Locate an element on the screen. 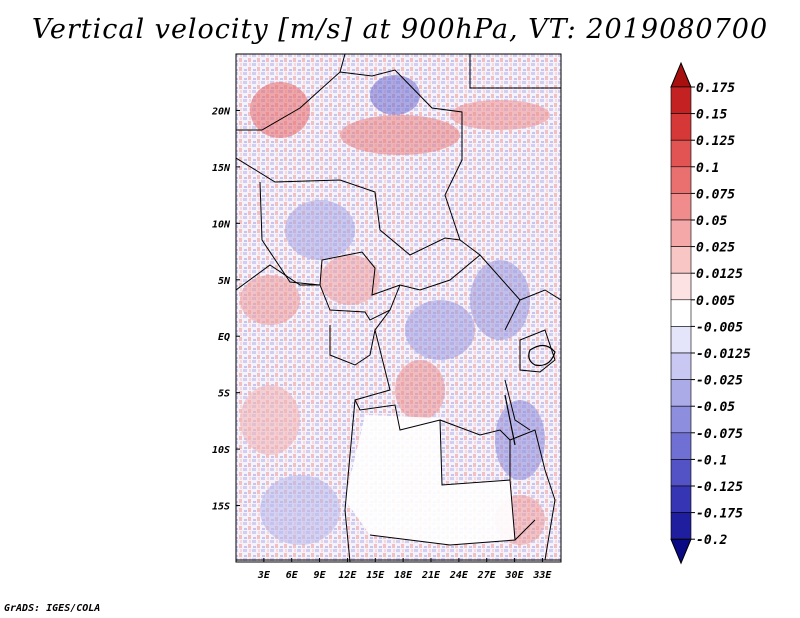 This screenshot has height=618, width=800. colorbar-label: -0.075 is located at coordinates (719, 434).